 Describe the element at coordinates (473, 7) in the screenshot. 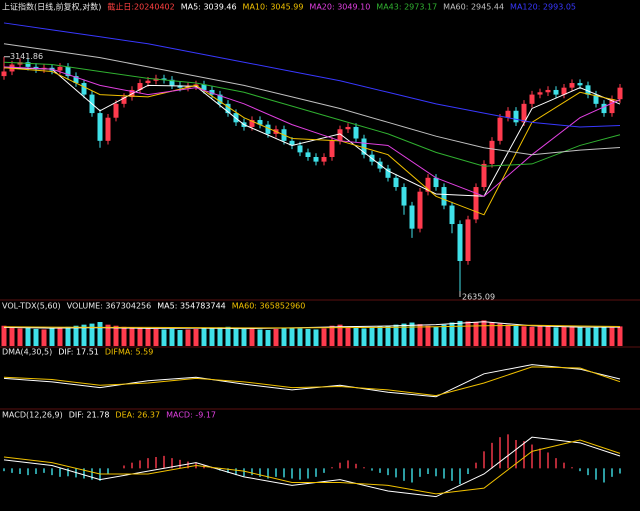

I see `legend-text: MA60: 2945.44` at that location.